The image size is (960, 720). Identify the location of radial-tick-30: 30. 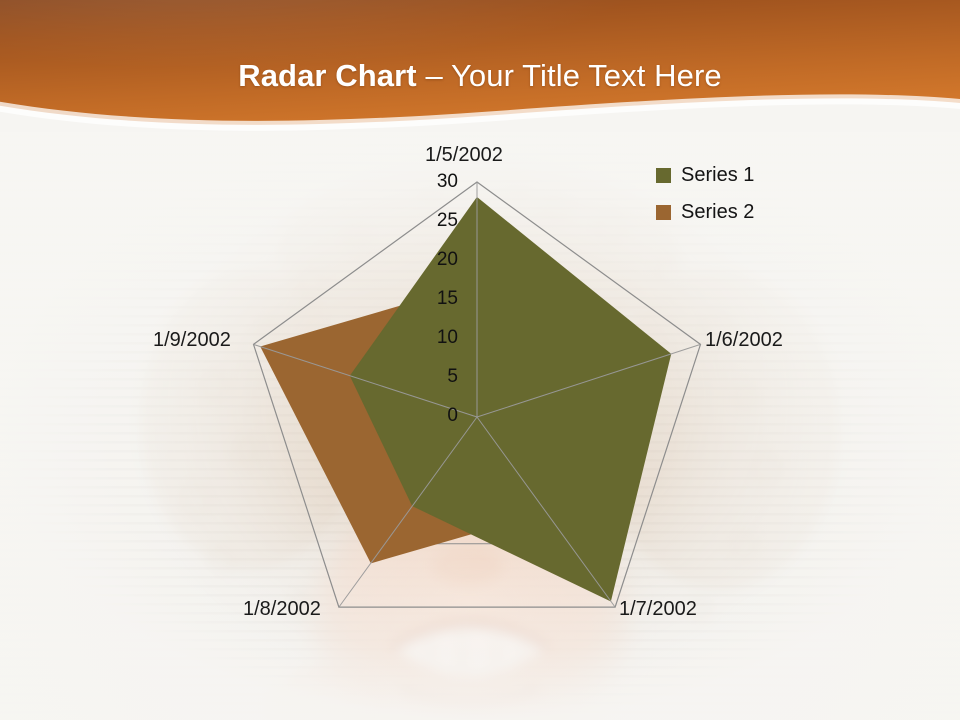
(447, 181).